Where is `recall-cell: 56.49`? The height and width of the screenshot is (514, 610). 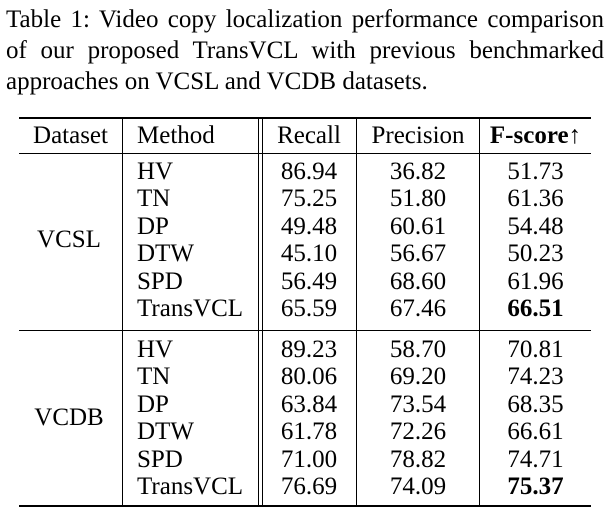 recall-cell: 56.49 is located at coordinates (309, 281).